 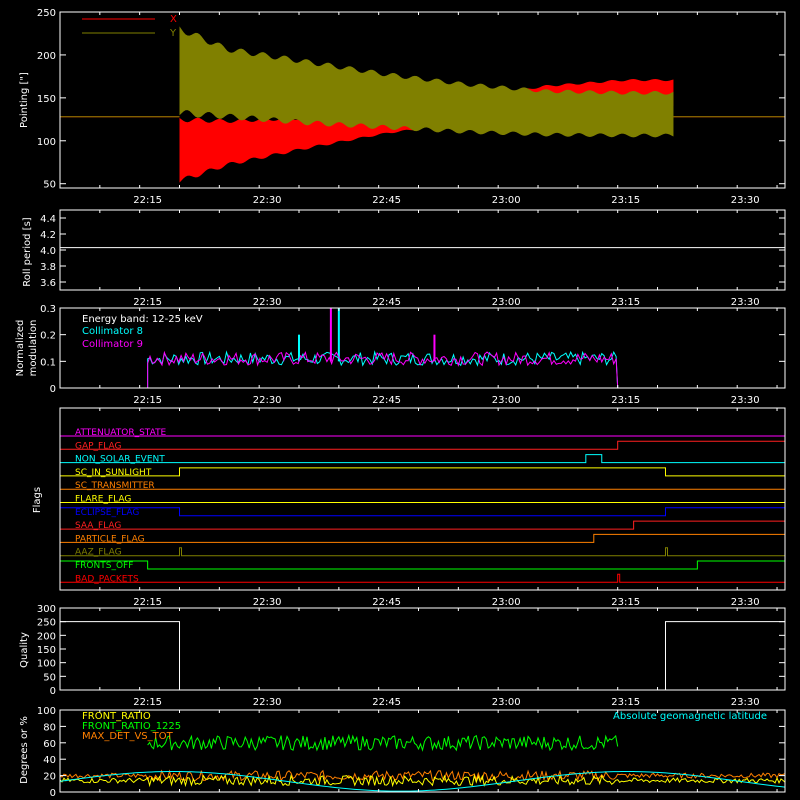 What do you see at coordinates (173, 19) in the screenshot?
I see `legend-label-x: X` at bounding box center [173, 19].